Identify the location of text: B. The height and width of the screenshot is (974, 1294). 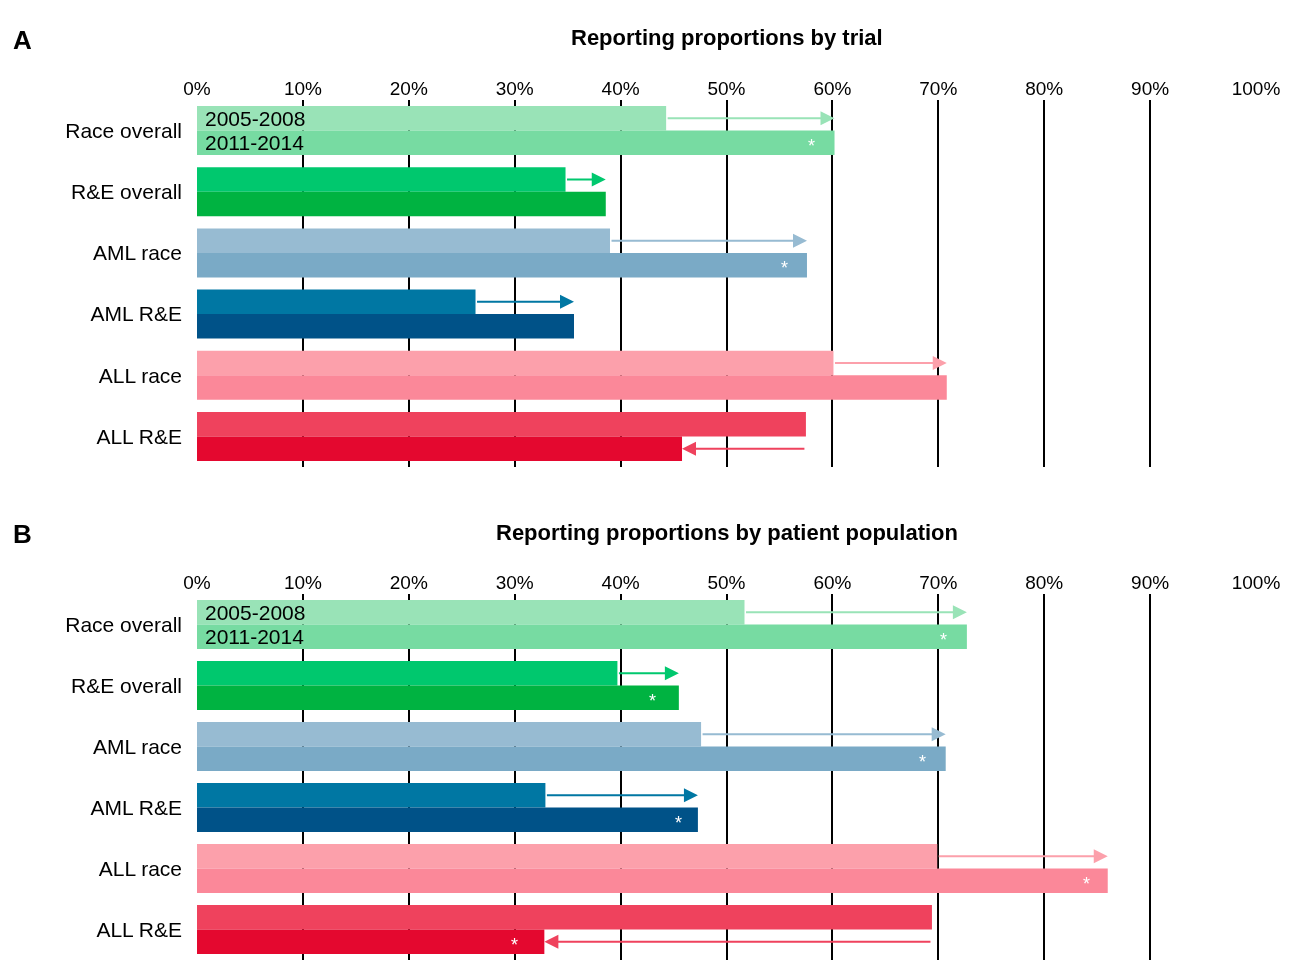
(22, 534).